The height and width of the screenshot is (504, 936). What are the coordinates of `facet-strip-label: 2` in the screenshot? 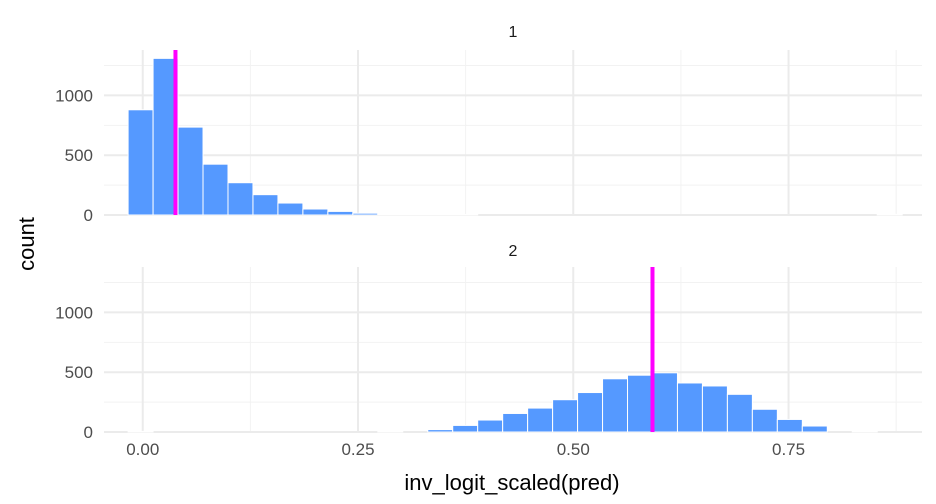 It's located at (513, 251).